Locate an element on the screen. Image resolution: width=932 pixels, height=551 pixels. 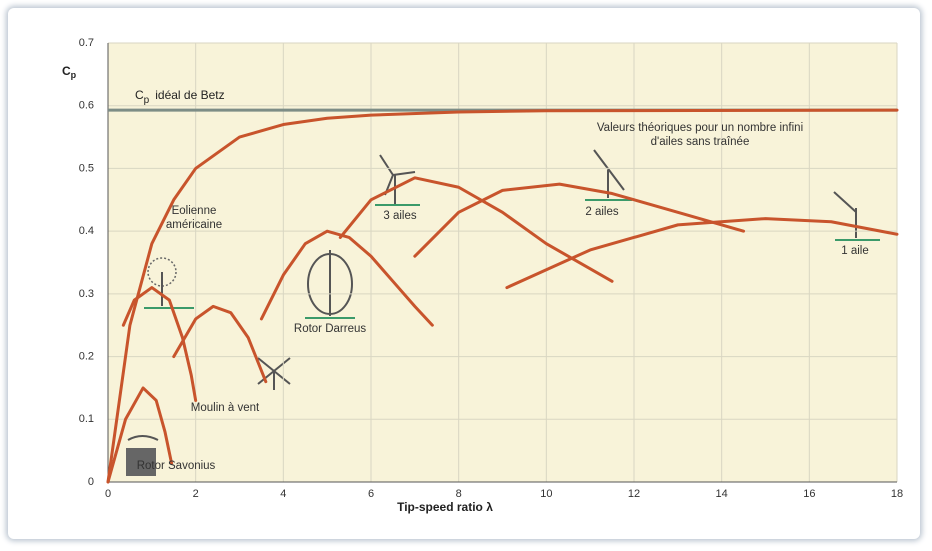
y-tick-label: 0.1 is located at coordinates (86, 419).